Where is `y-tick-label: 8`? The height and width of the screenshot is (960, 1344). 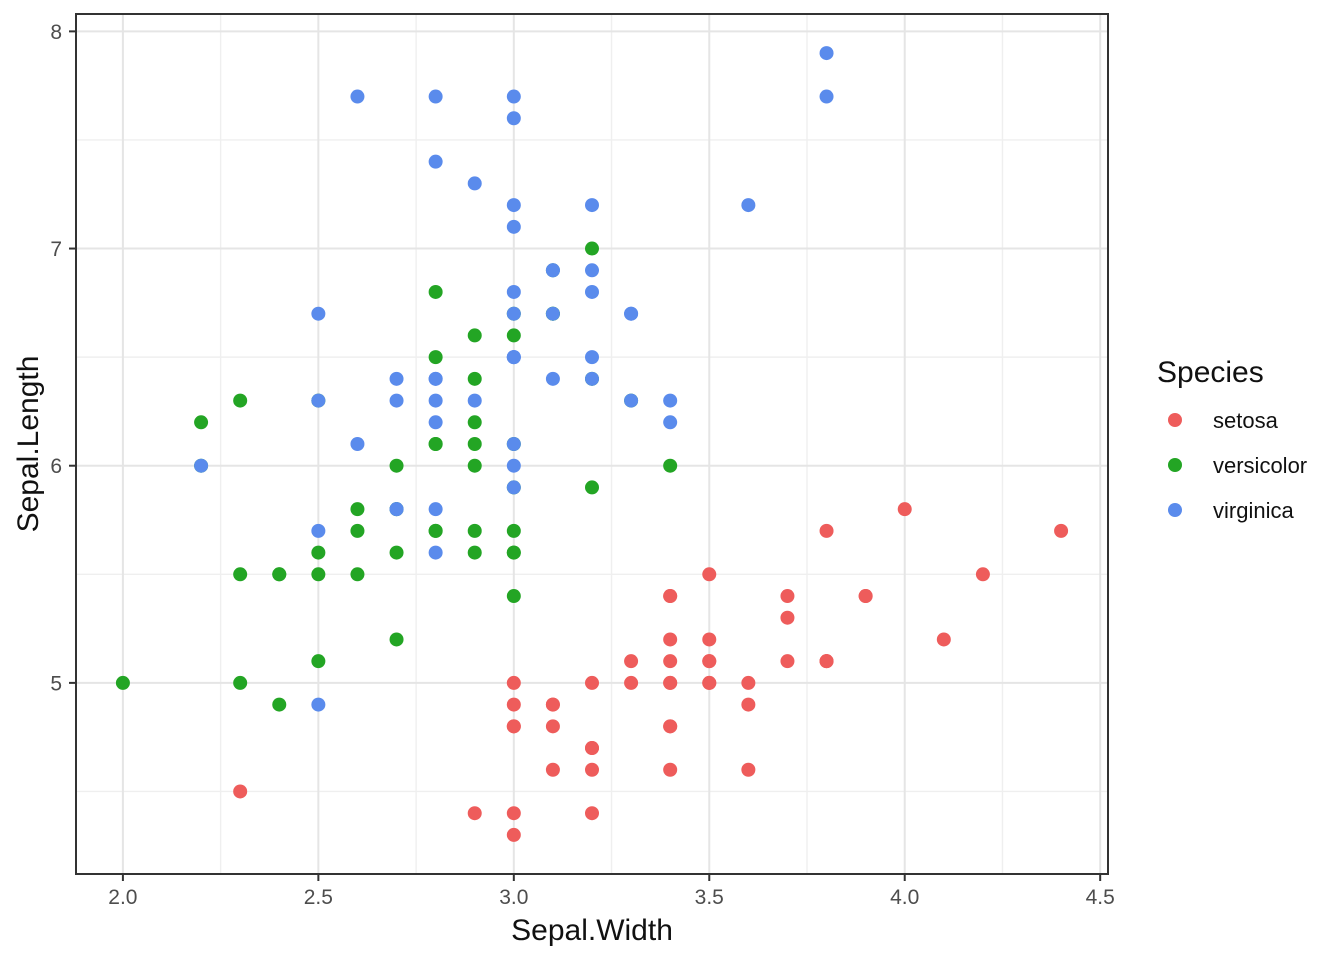 y-tick-label: 8 is located at coordinates (56, 32).